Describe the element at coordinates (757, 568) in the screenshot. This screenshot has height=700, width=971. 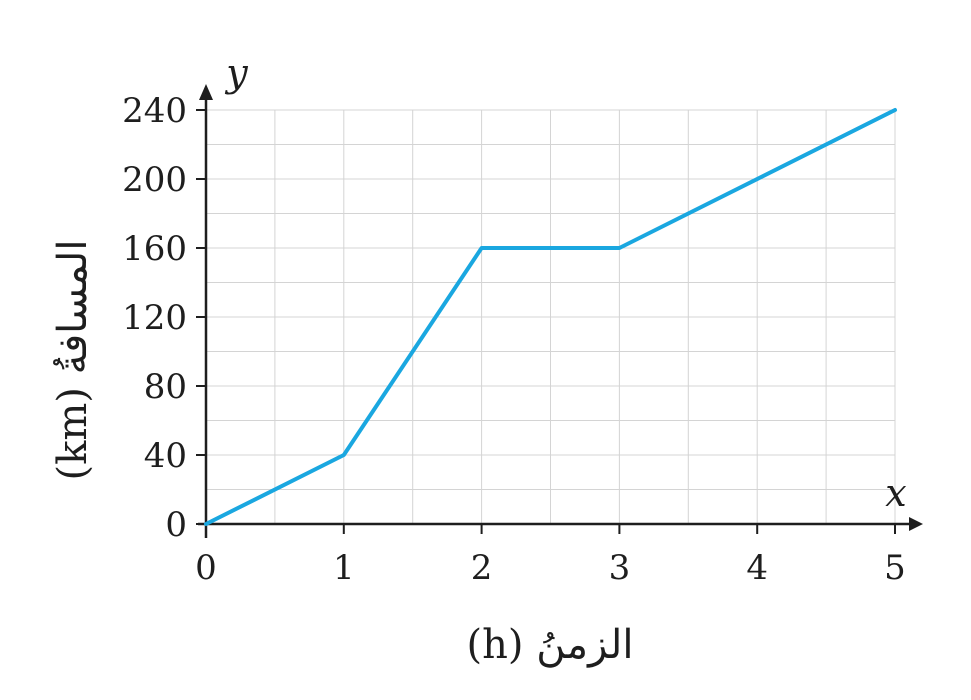
I see `x-tick-label: 4` at that location.